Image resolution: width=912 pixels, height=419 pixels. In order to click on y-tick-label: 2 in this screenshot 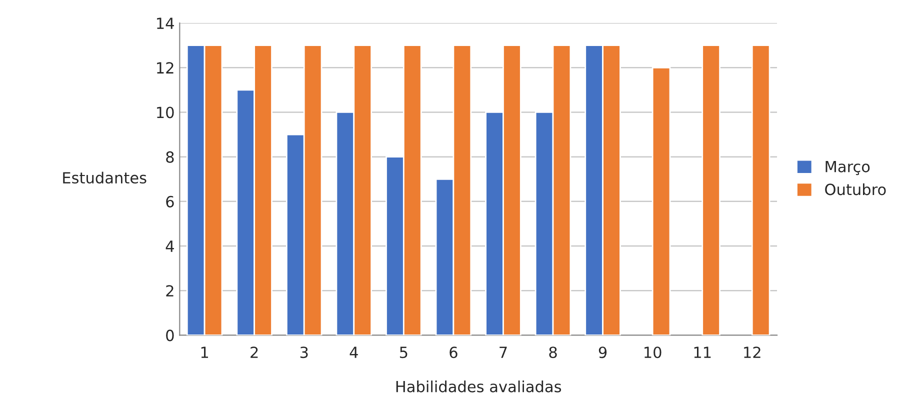, I will do `click(170, 290)`.